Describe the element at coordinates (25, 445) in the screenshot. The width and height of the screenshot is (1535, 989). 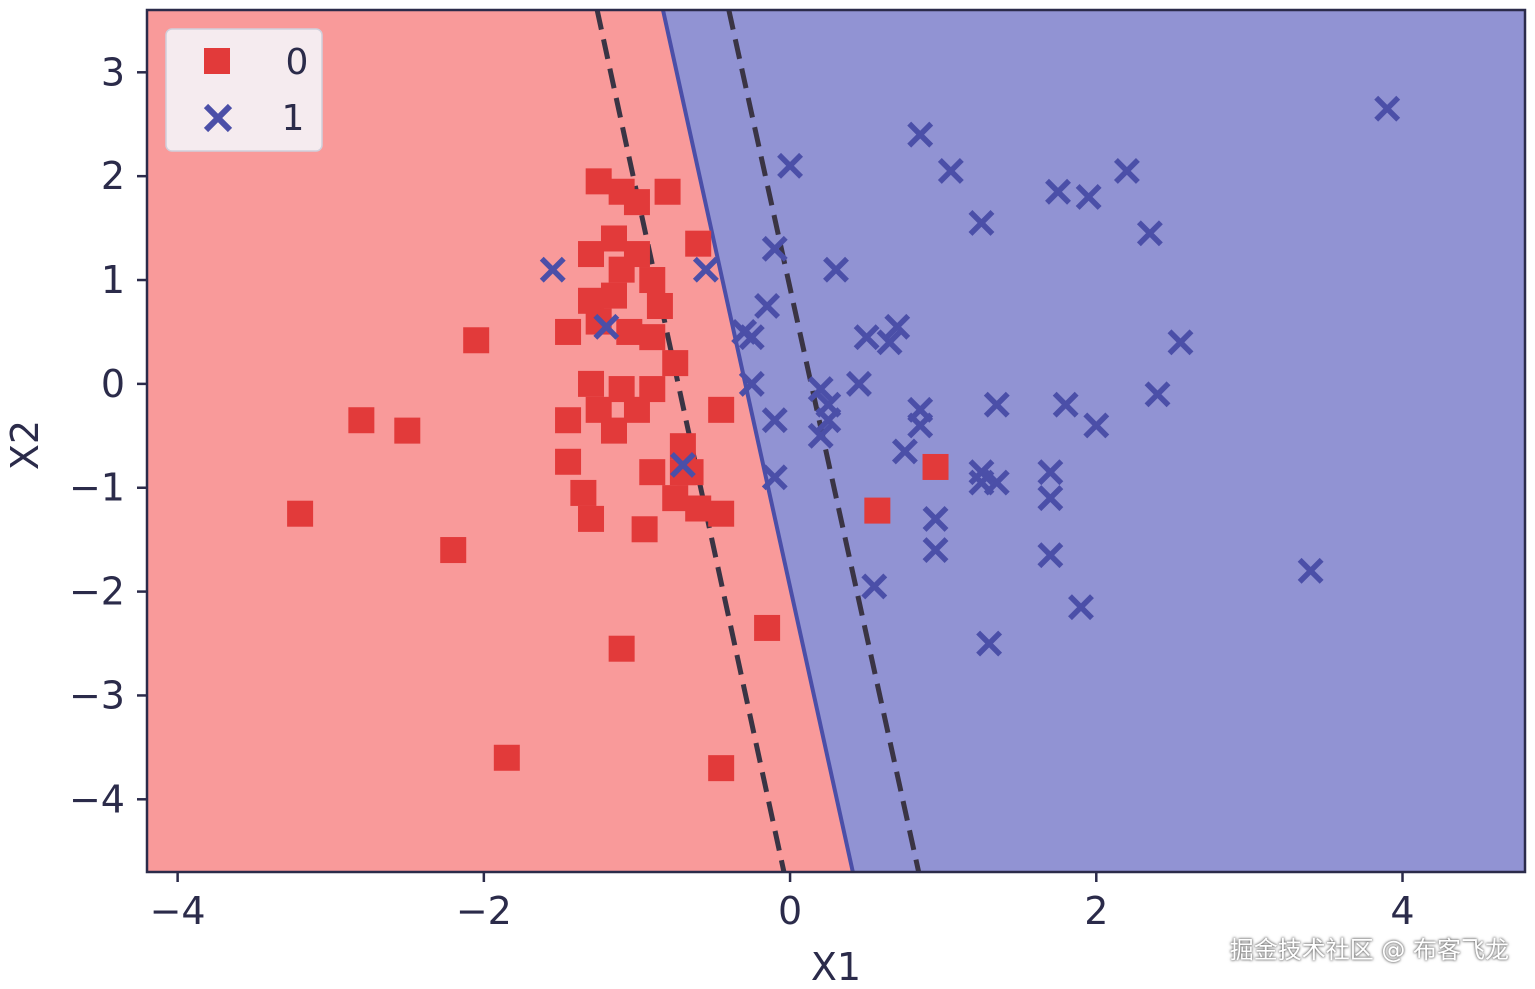
I see `y-axis-label: X2` at that location.